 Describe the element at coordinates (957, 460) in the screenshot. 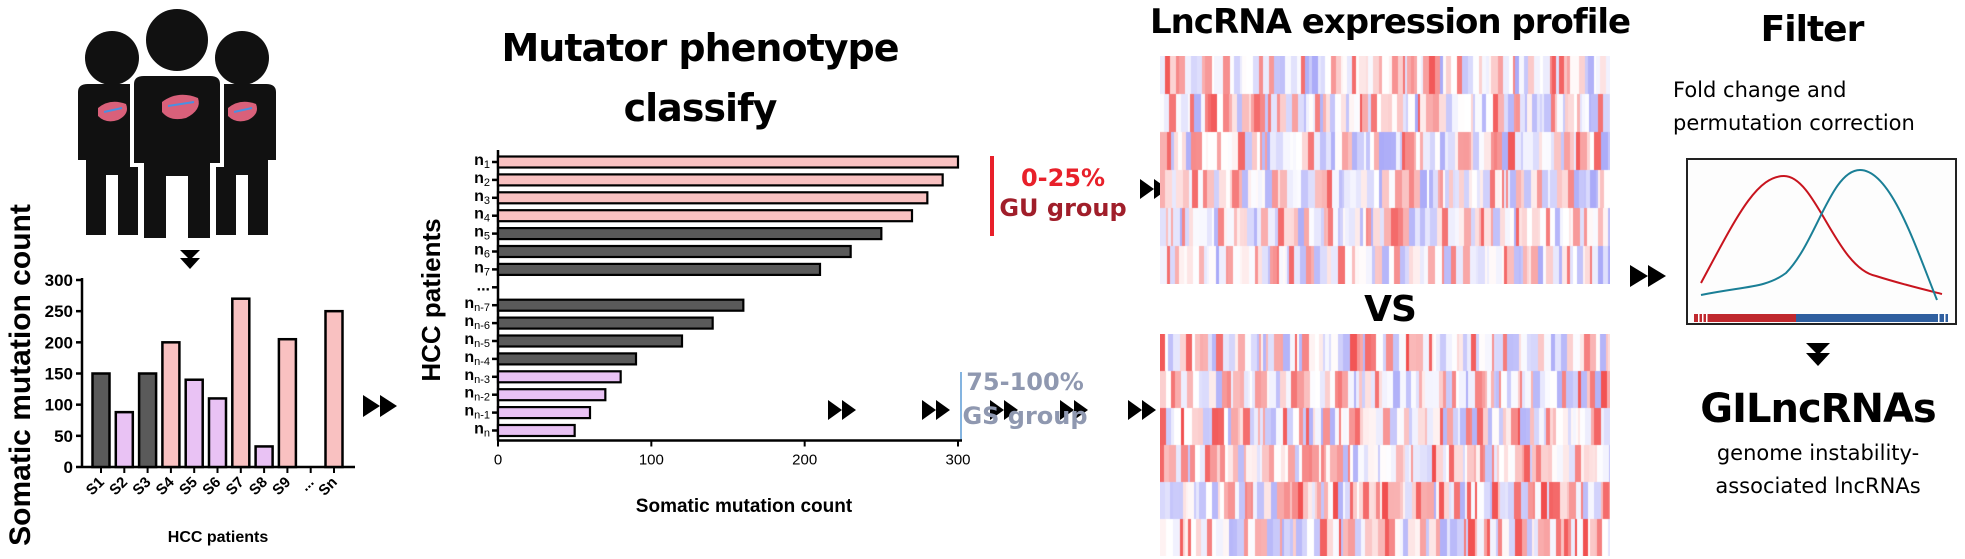

I see `x-tick-label: 300` at that location.